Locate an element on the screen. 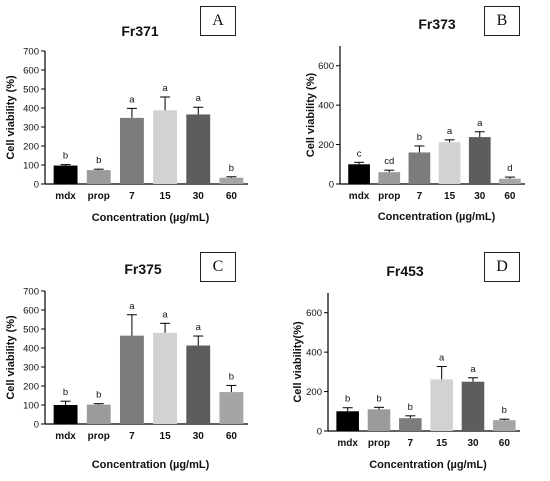  panel-label-b: B is located at coordinates (502, 21).